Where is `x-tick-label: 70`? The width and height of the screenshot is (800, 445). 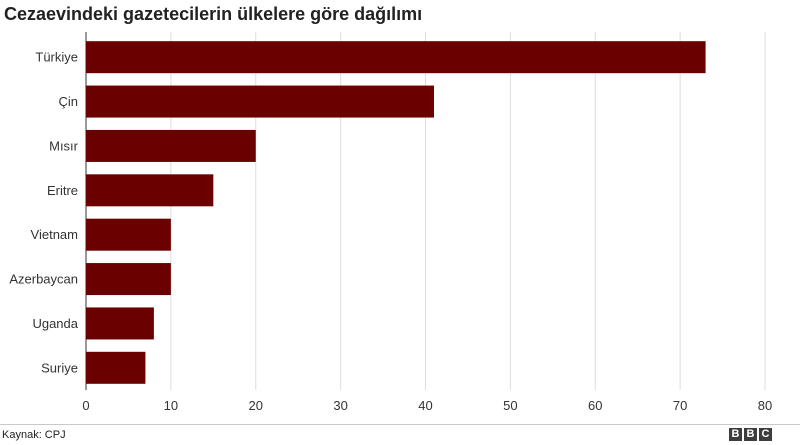
x-tick-label: 70 is located at coordinates (680, 405).